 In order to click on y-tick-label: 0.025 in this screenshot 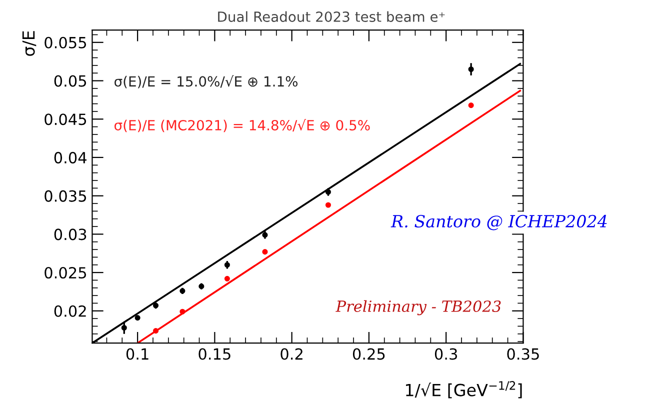, I will do `click(65, 272)`.